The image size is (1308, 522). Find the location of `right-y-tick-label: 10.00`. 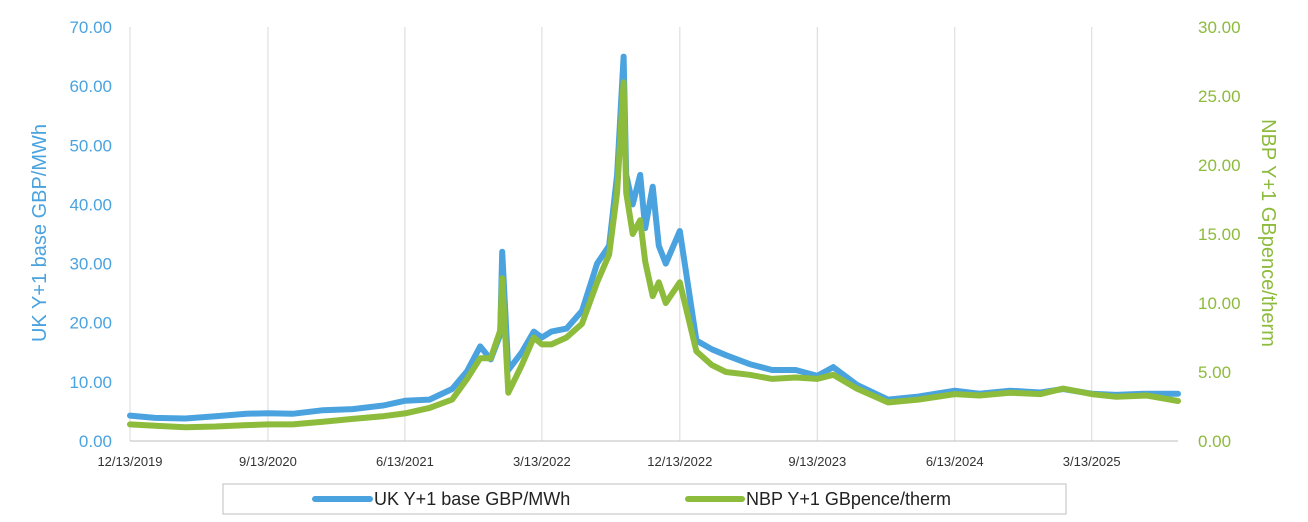

right-y-tick-label: 10.00 is located at coordinates (1219, 303).